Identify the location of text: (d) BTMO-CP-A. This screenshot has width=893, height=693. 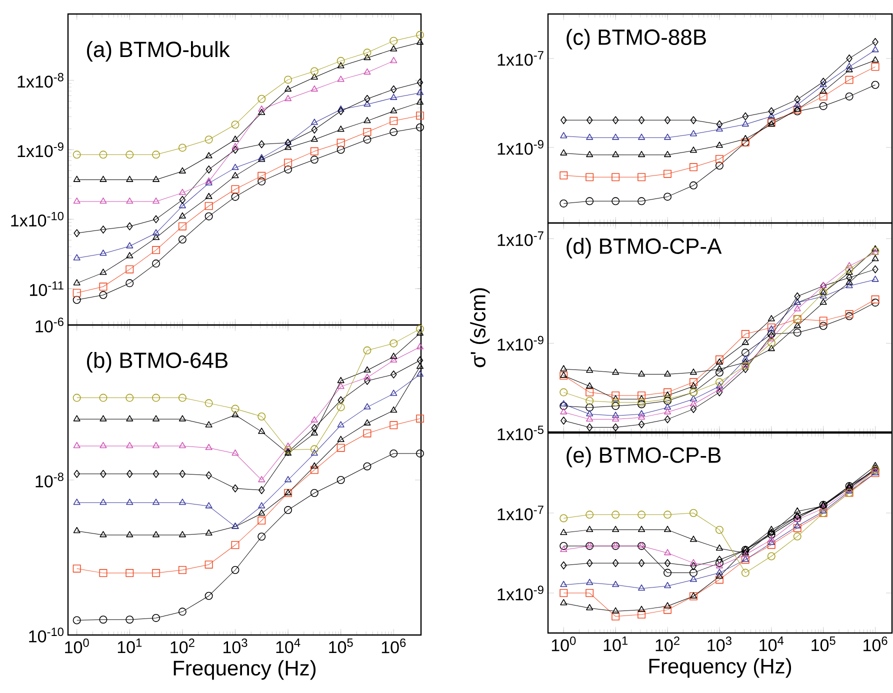
(644, 248).